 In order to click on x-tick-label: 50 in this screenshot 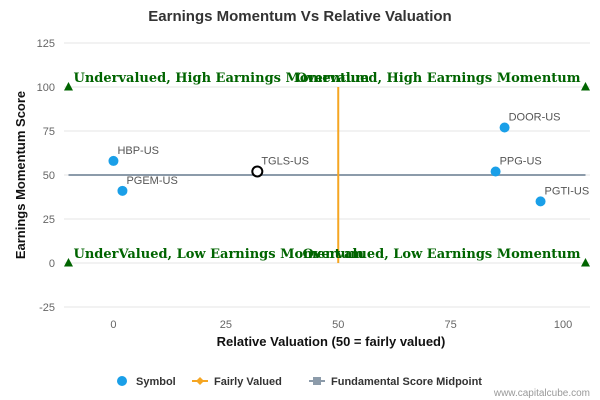, I will do `click(338, 325)`.